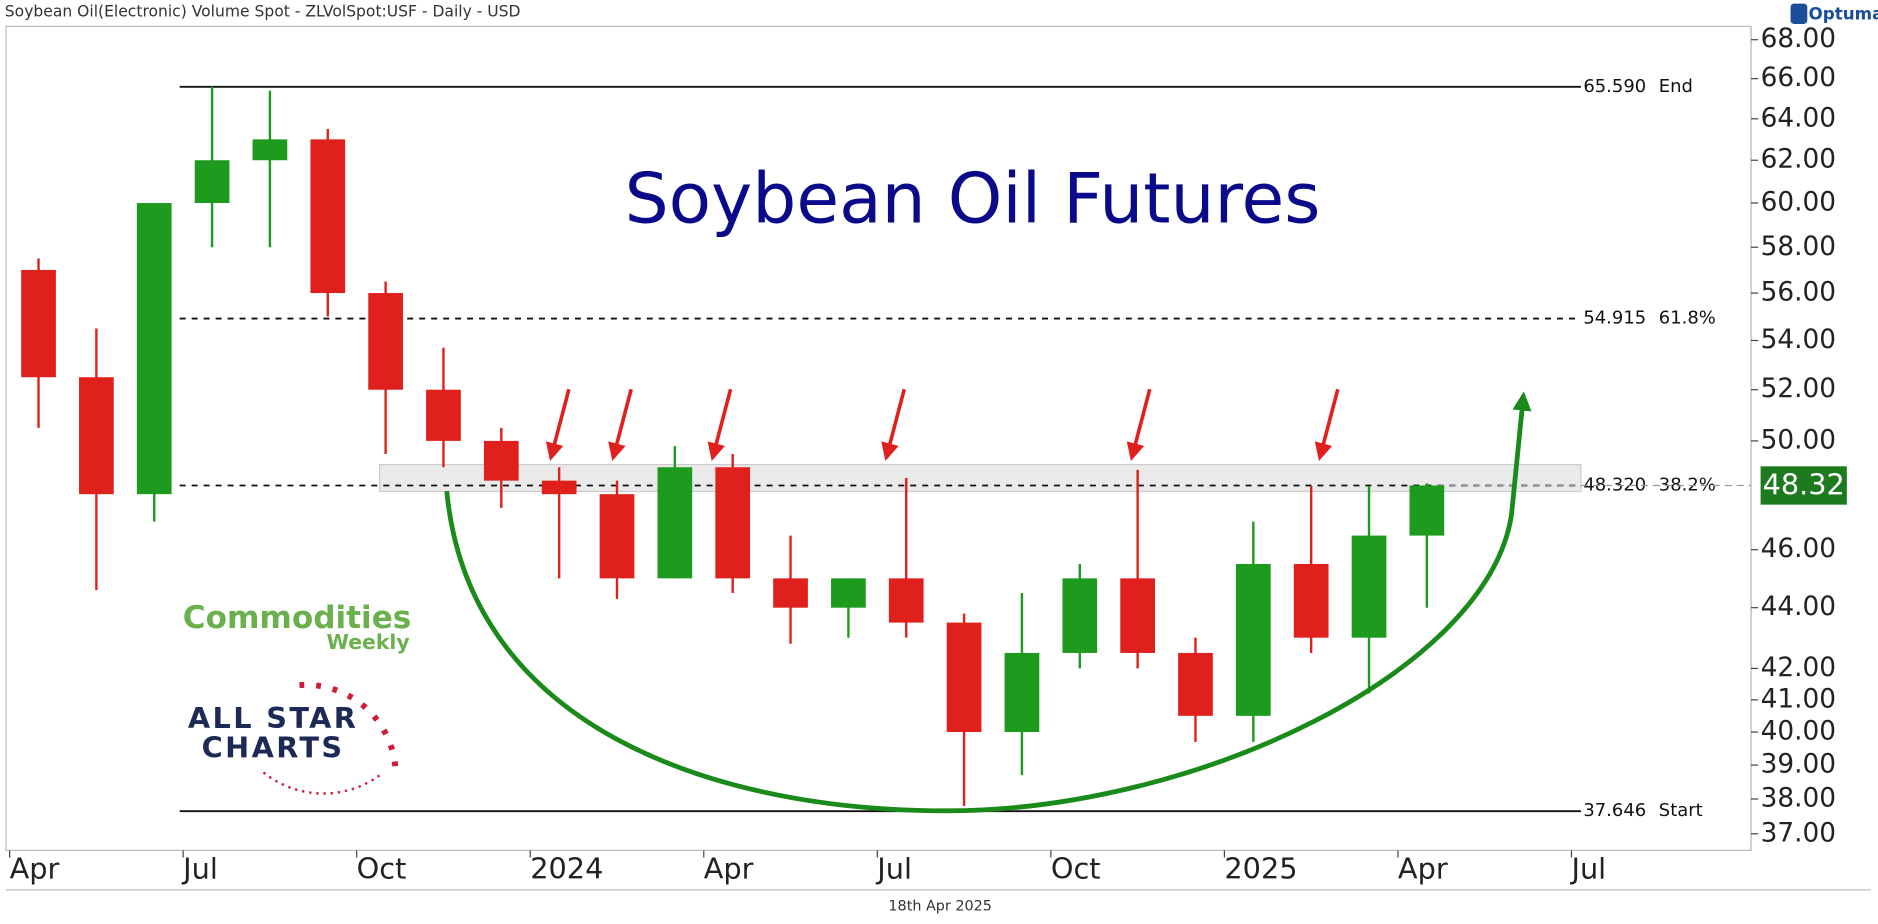  What do you see at coordinates (1798, 607) in the screenshot?
I see `y-tick-label: 44.00` at bounding box center [1798, 607].